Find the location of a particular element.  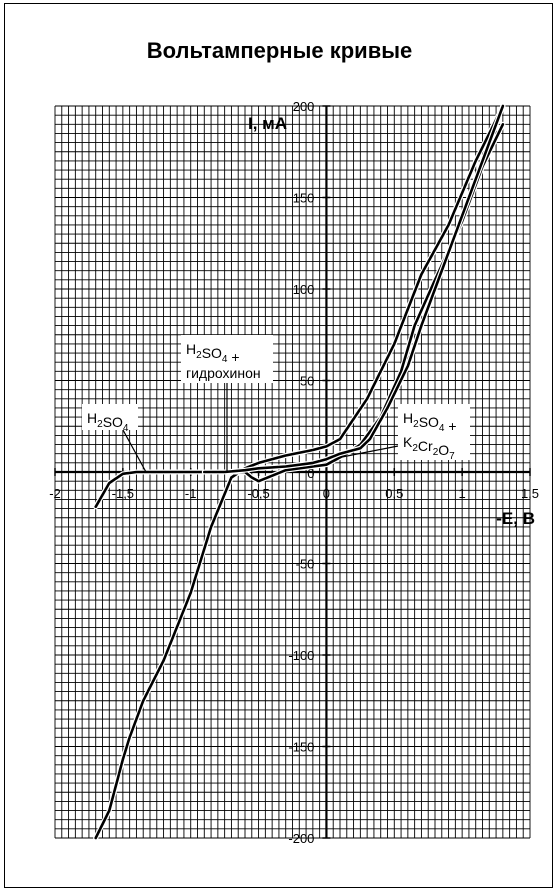

annotation-text-part: O is located at coordinates (443, 450).